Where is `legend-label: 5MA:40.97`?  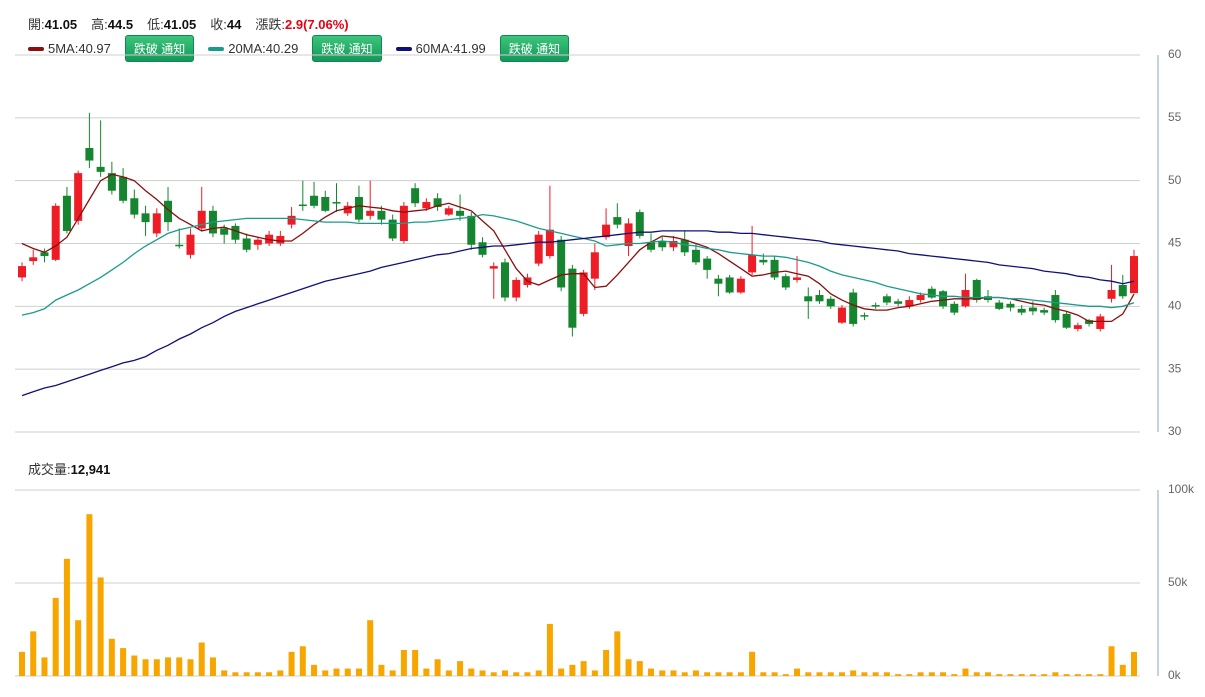 legend-label: 5MA:40.97 is located at coordinates (79, 48).